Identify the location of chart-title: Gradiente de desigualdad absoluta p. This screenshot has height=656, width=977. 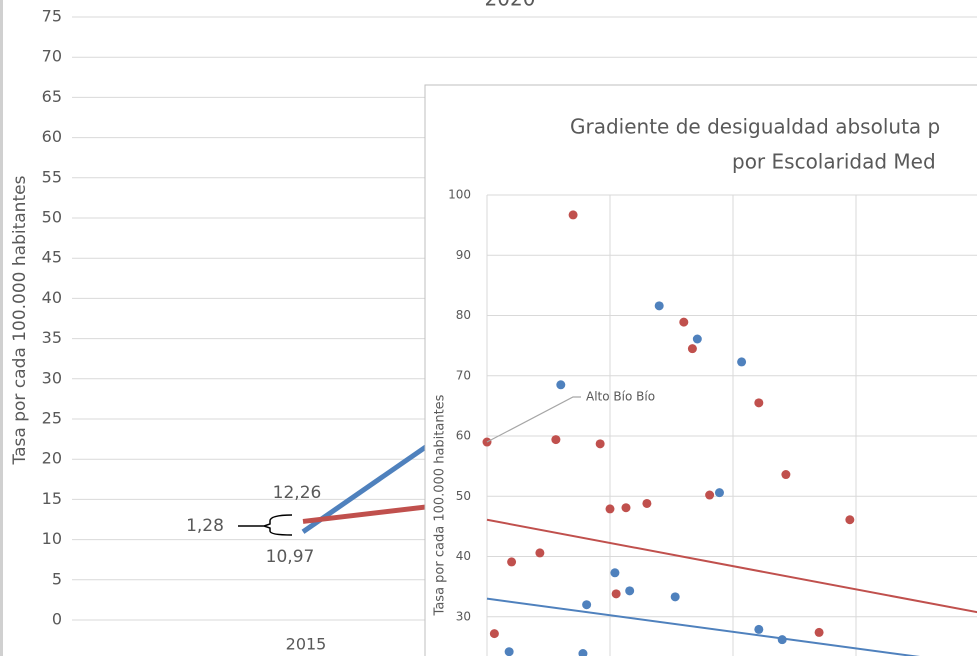
(755, 127).